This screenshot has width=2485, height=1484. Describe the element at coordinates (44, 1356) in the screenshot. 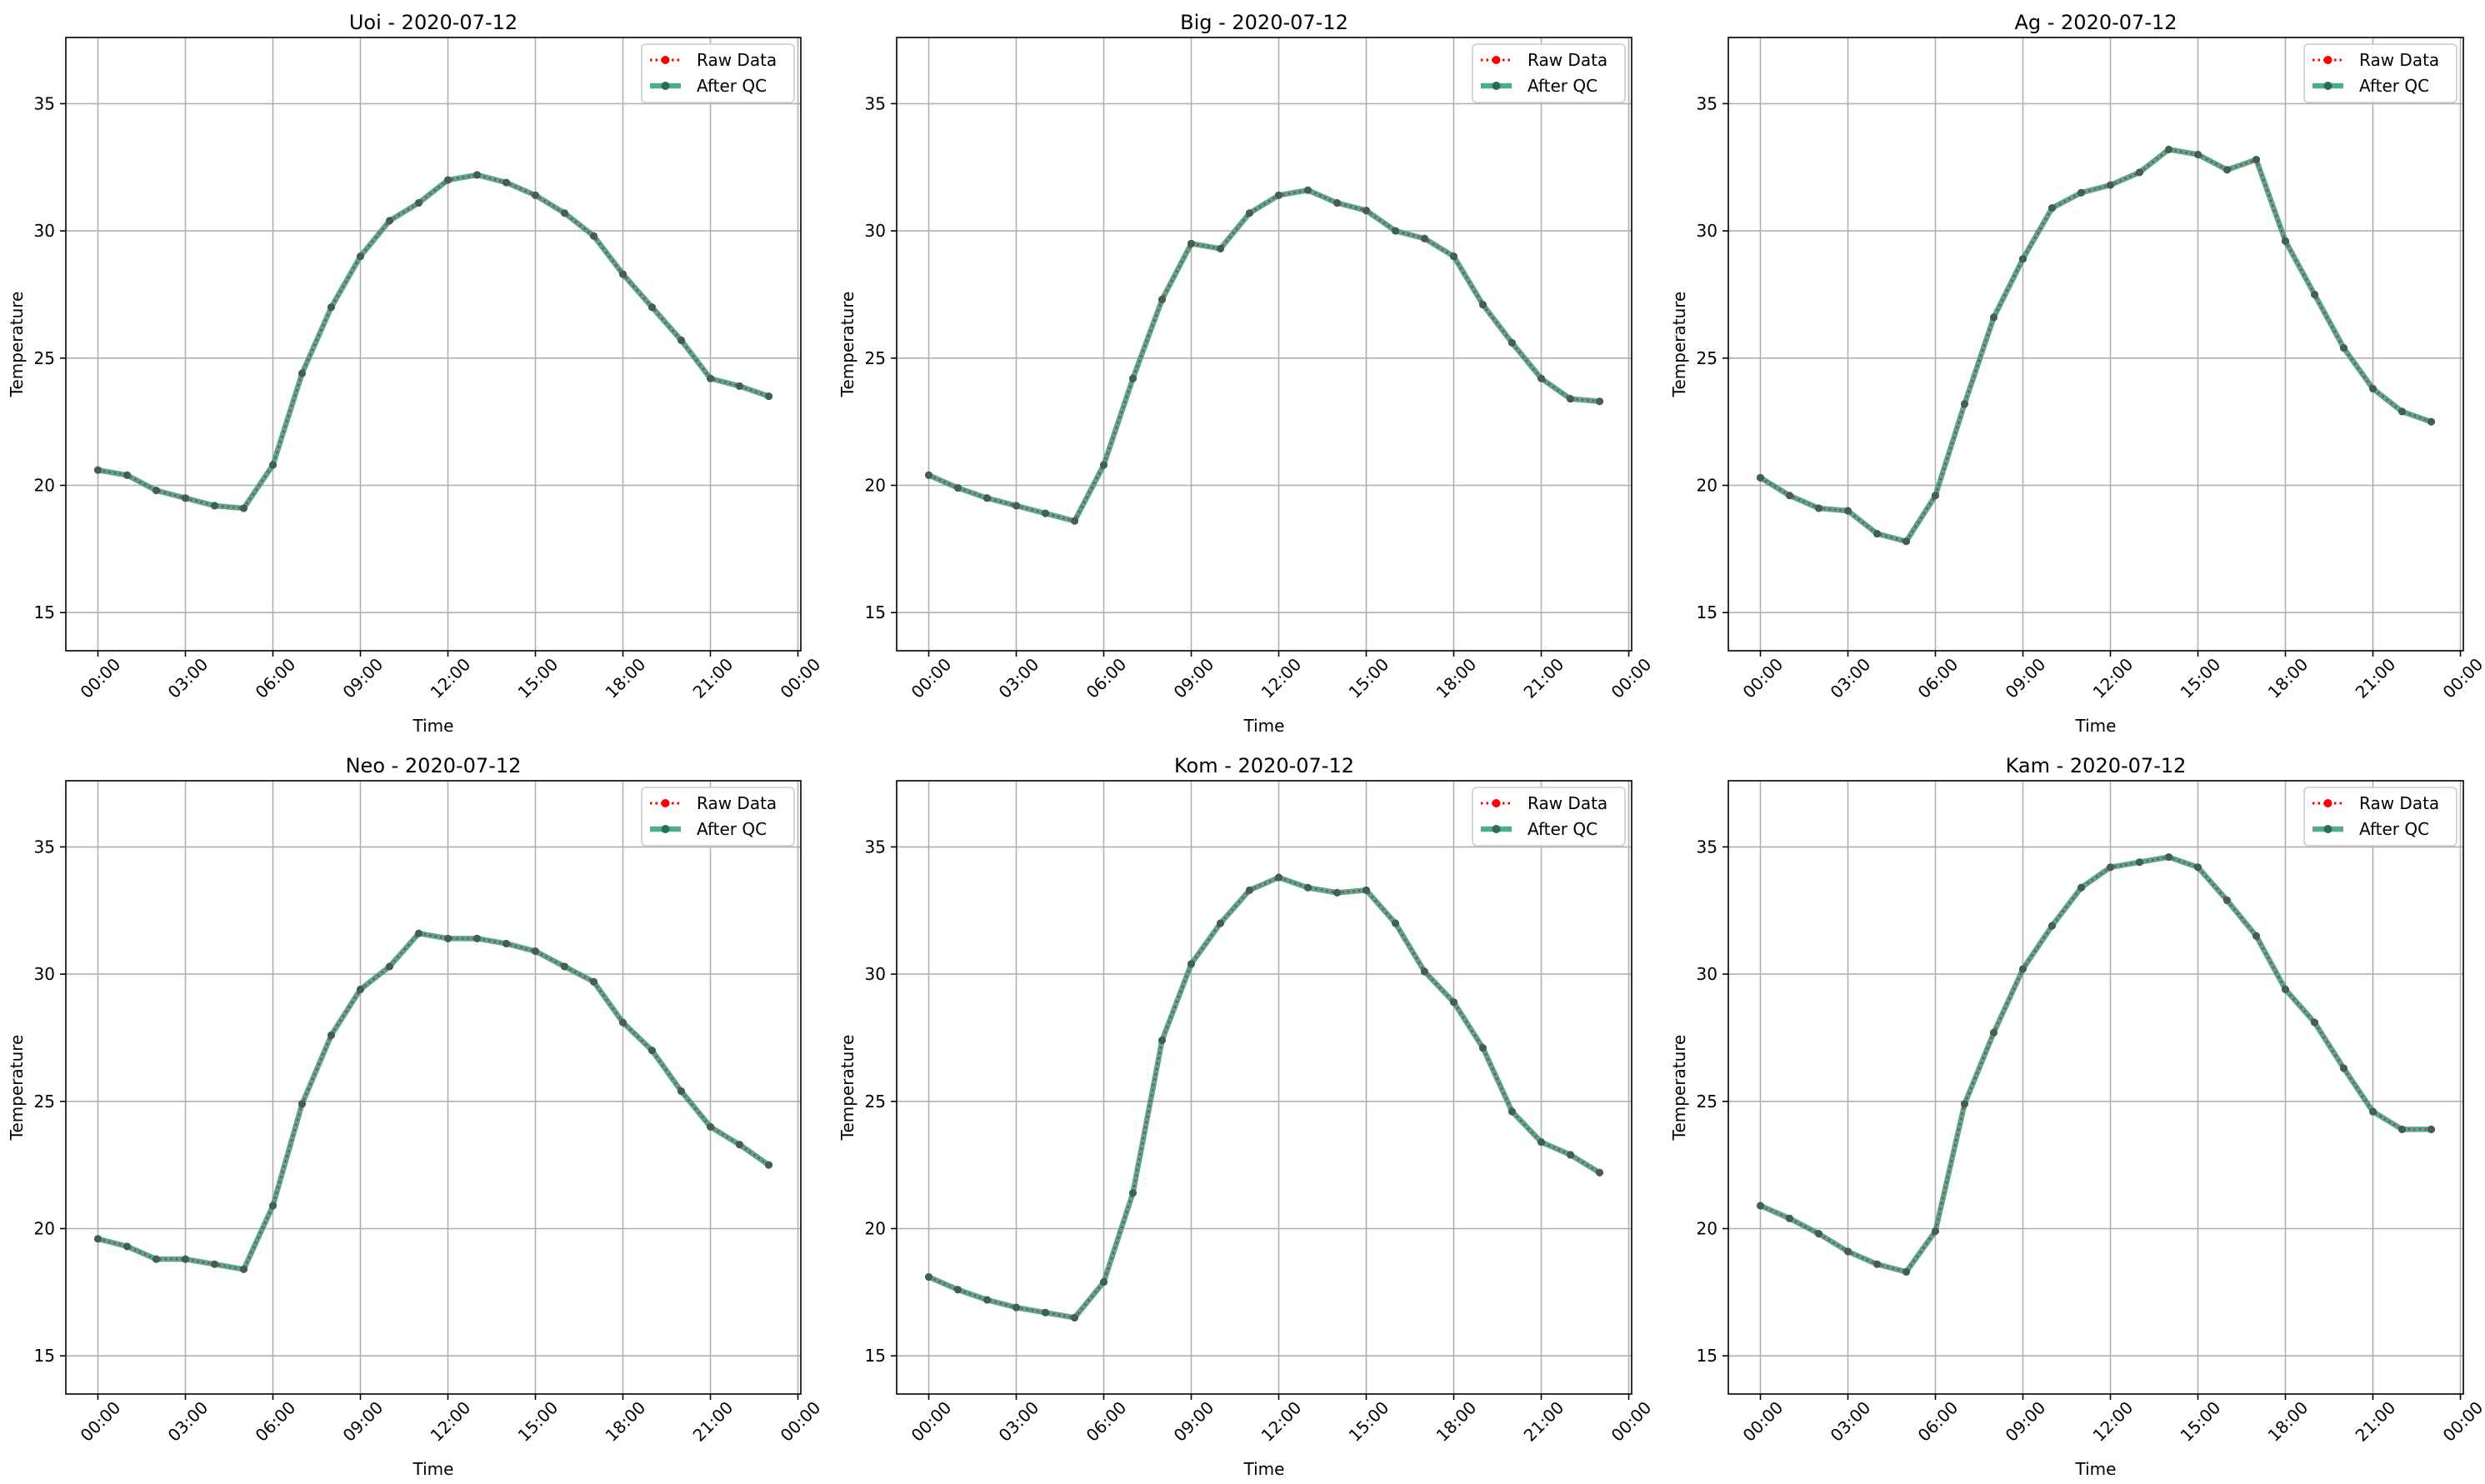

I see `y-tick-label: 15` at that location.